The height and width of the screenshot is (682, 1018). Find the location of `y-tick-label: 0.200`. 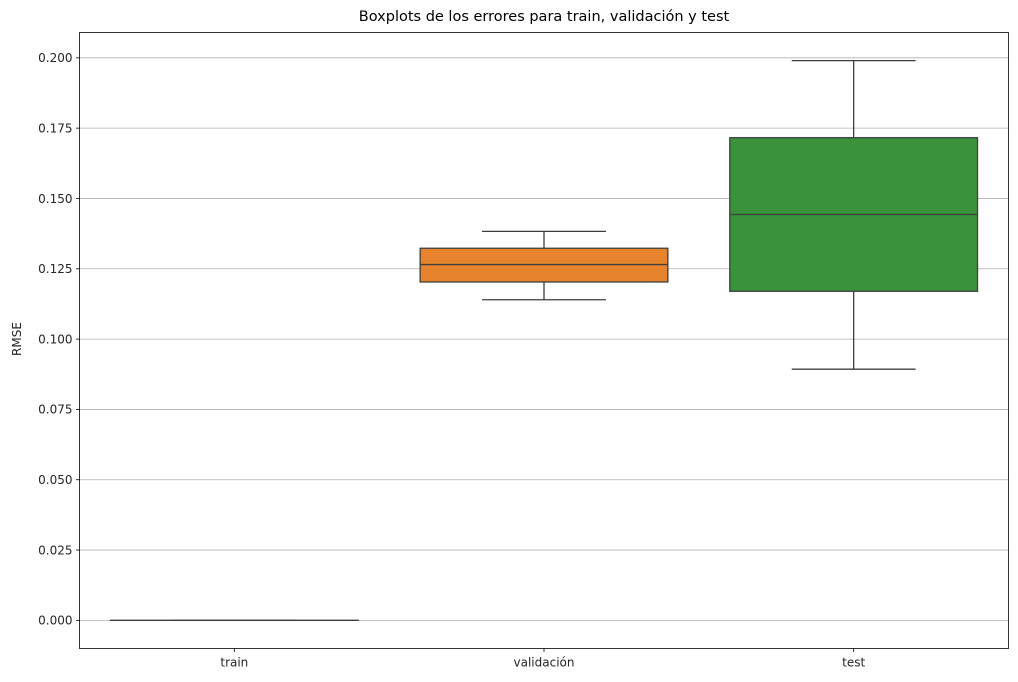

y-tick-label: 0.200 is located at coordinates (55, 58).